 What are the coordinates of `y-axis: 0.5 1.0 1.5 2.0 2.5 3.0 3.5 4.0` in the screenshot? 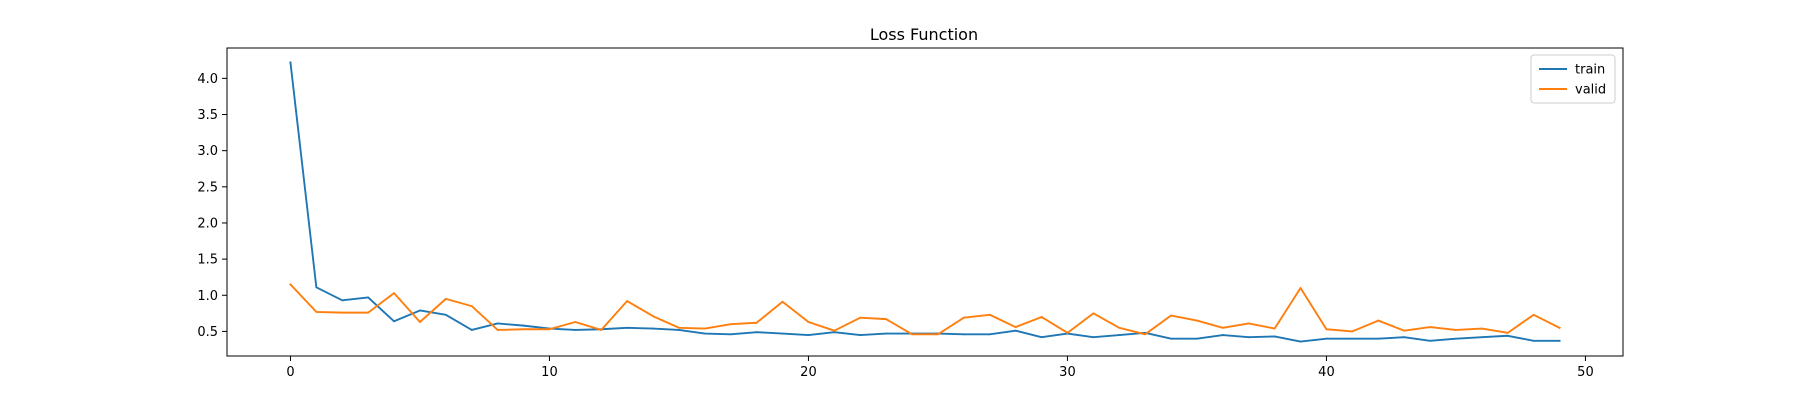 It's located at (212, 206).